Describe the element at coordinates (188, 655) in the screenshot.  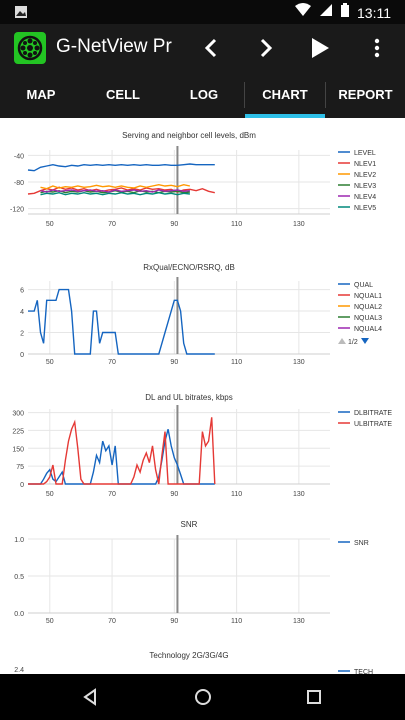
I see `chart-title: Technology 2G/3G/4G` at that location.